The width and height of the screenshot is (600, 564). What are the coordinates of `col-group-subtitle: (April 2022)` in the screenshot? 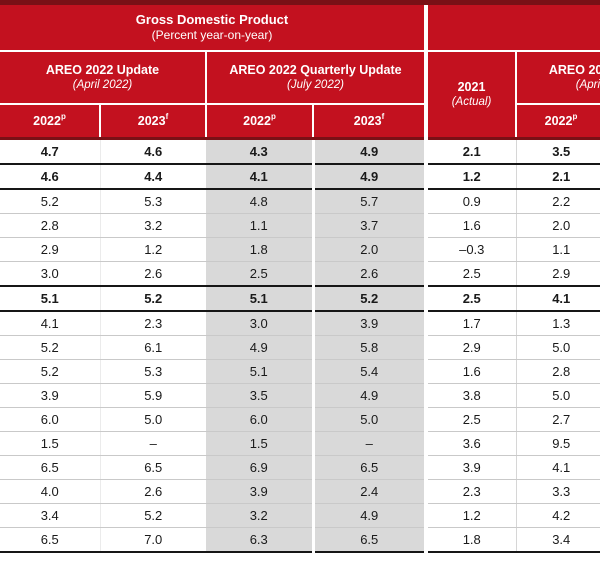 It's located at (587, 85).